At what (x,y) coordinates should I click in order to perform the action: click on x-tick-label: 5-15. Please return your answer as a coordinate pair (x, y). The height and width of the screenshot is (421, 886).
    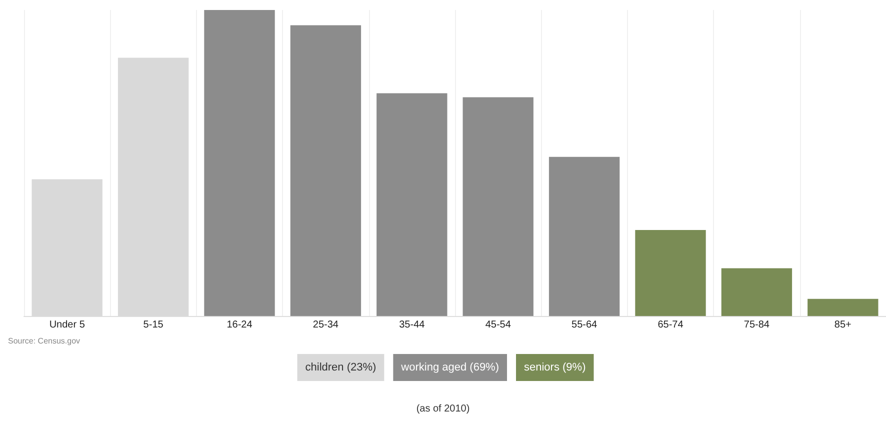
    Looking at the image, I should click on (153, 325).